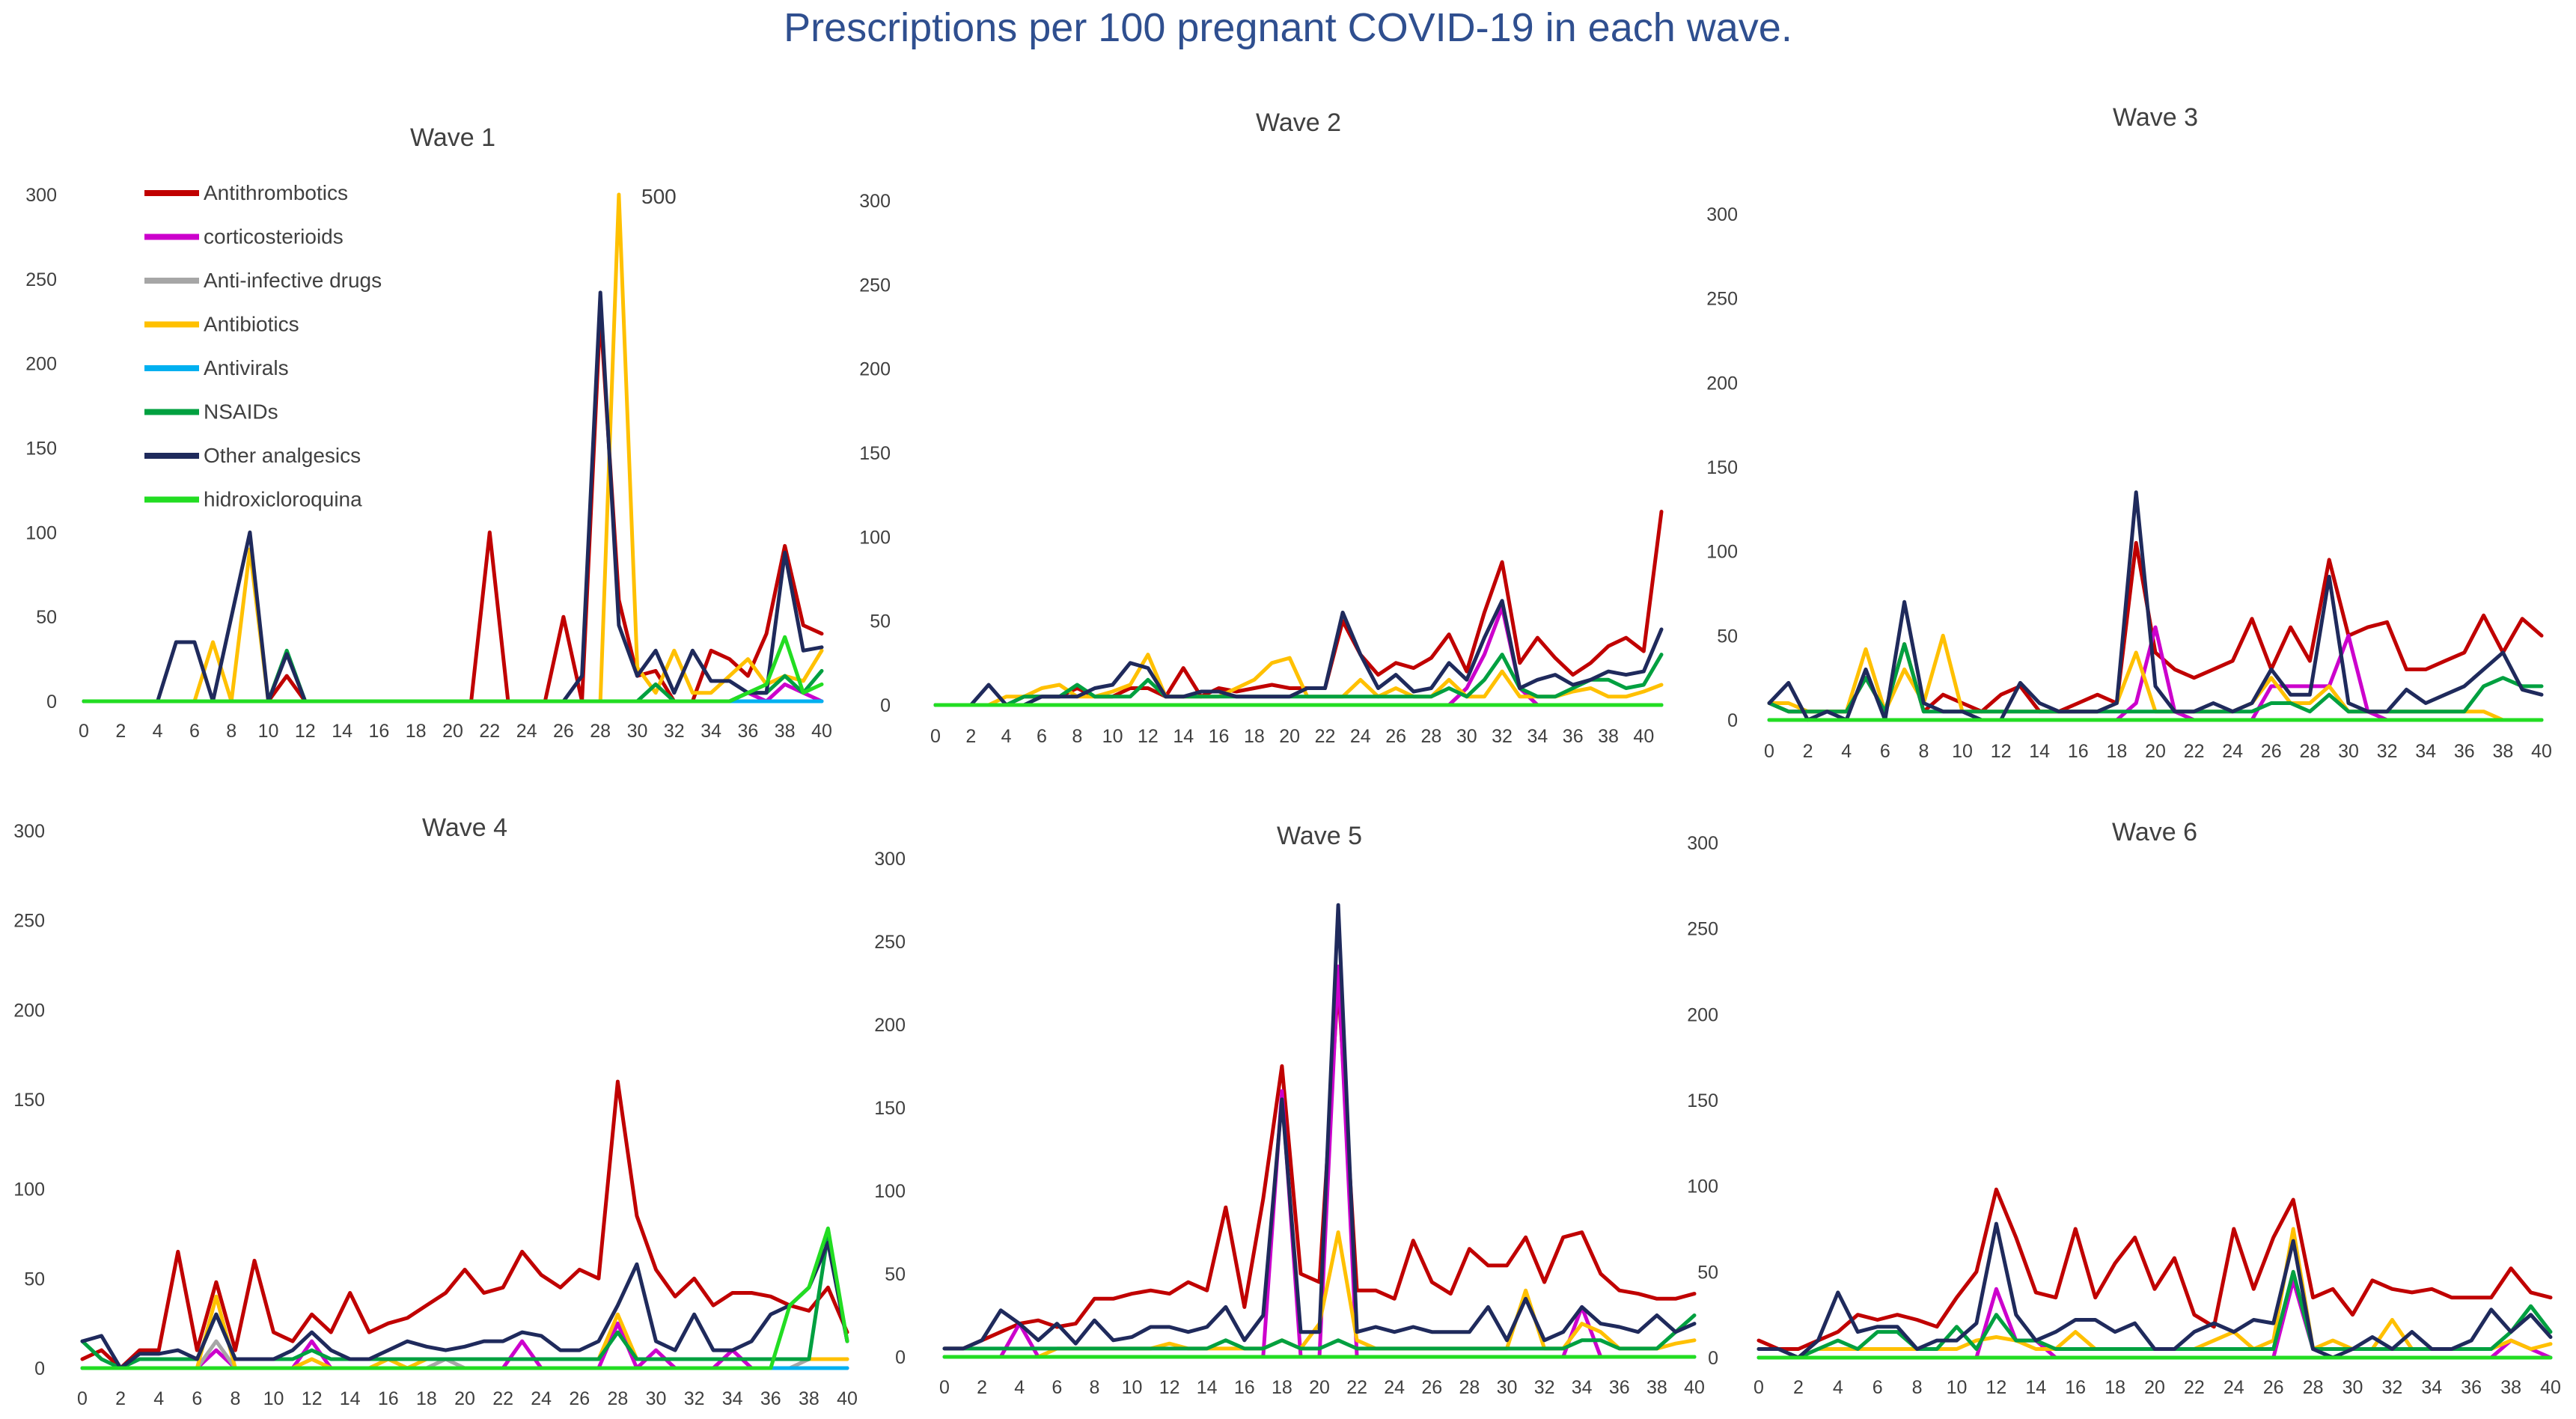  I want to click on series-line-nsaids, so click(2155, 678).